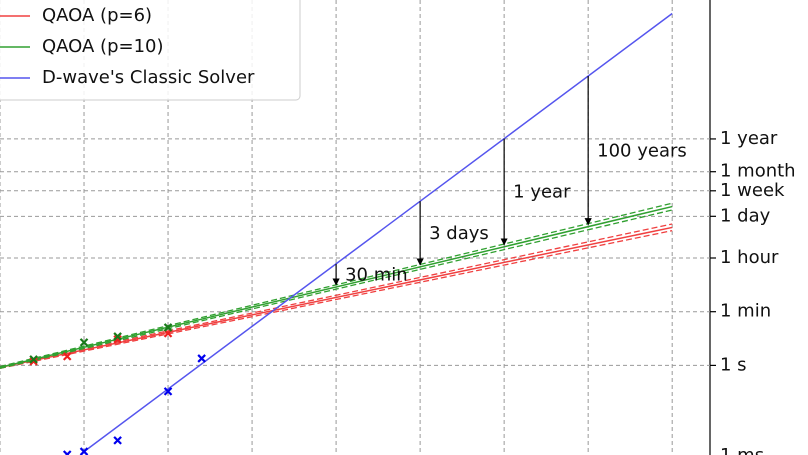 The height and width of the screenshot is (455, 808). Describe the element at coordinates (758, 171) in the screenshot. I see `y-tick-label: 1 month` at that location.